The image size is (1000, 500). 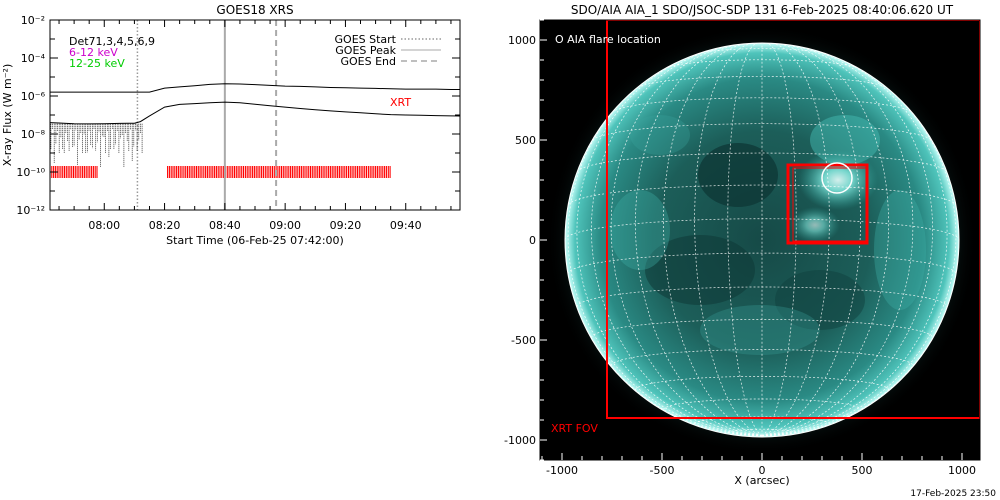 What do you see at coordinates (532, 240) in the screenshot?
I see `y-tick-label: 0` at bounding box center [532, 240].